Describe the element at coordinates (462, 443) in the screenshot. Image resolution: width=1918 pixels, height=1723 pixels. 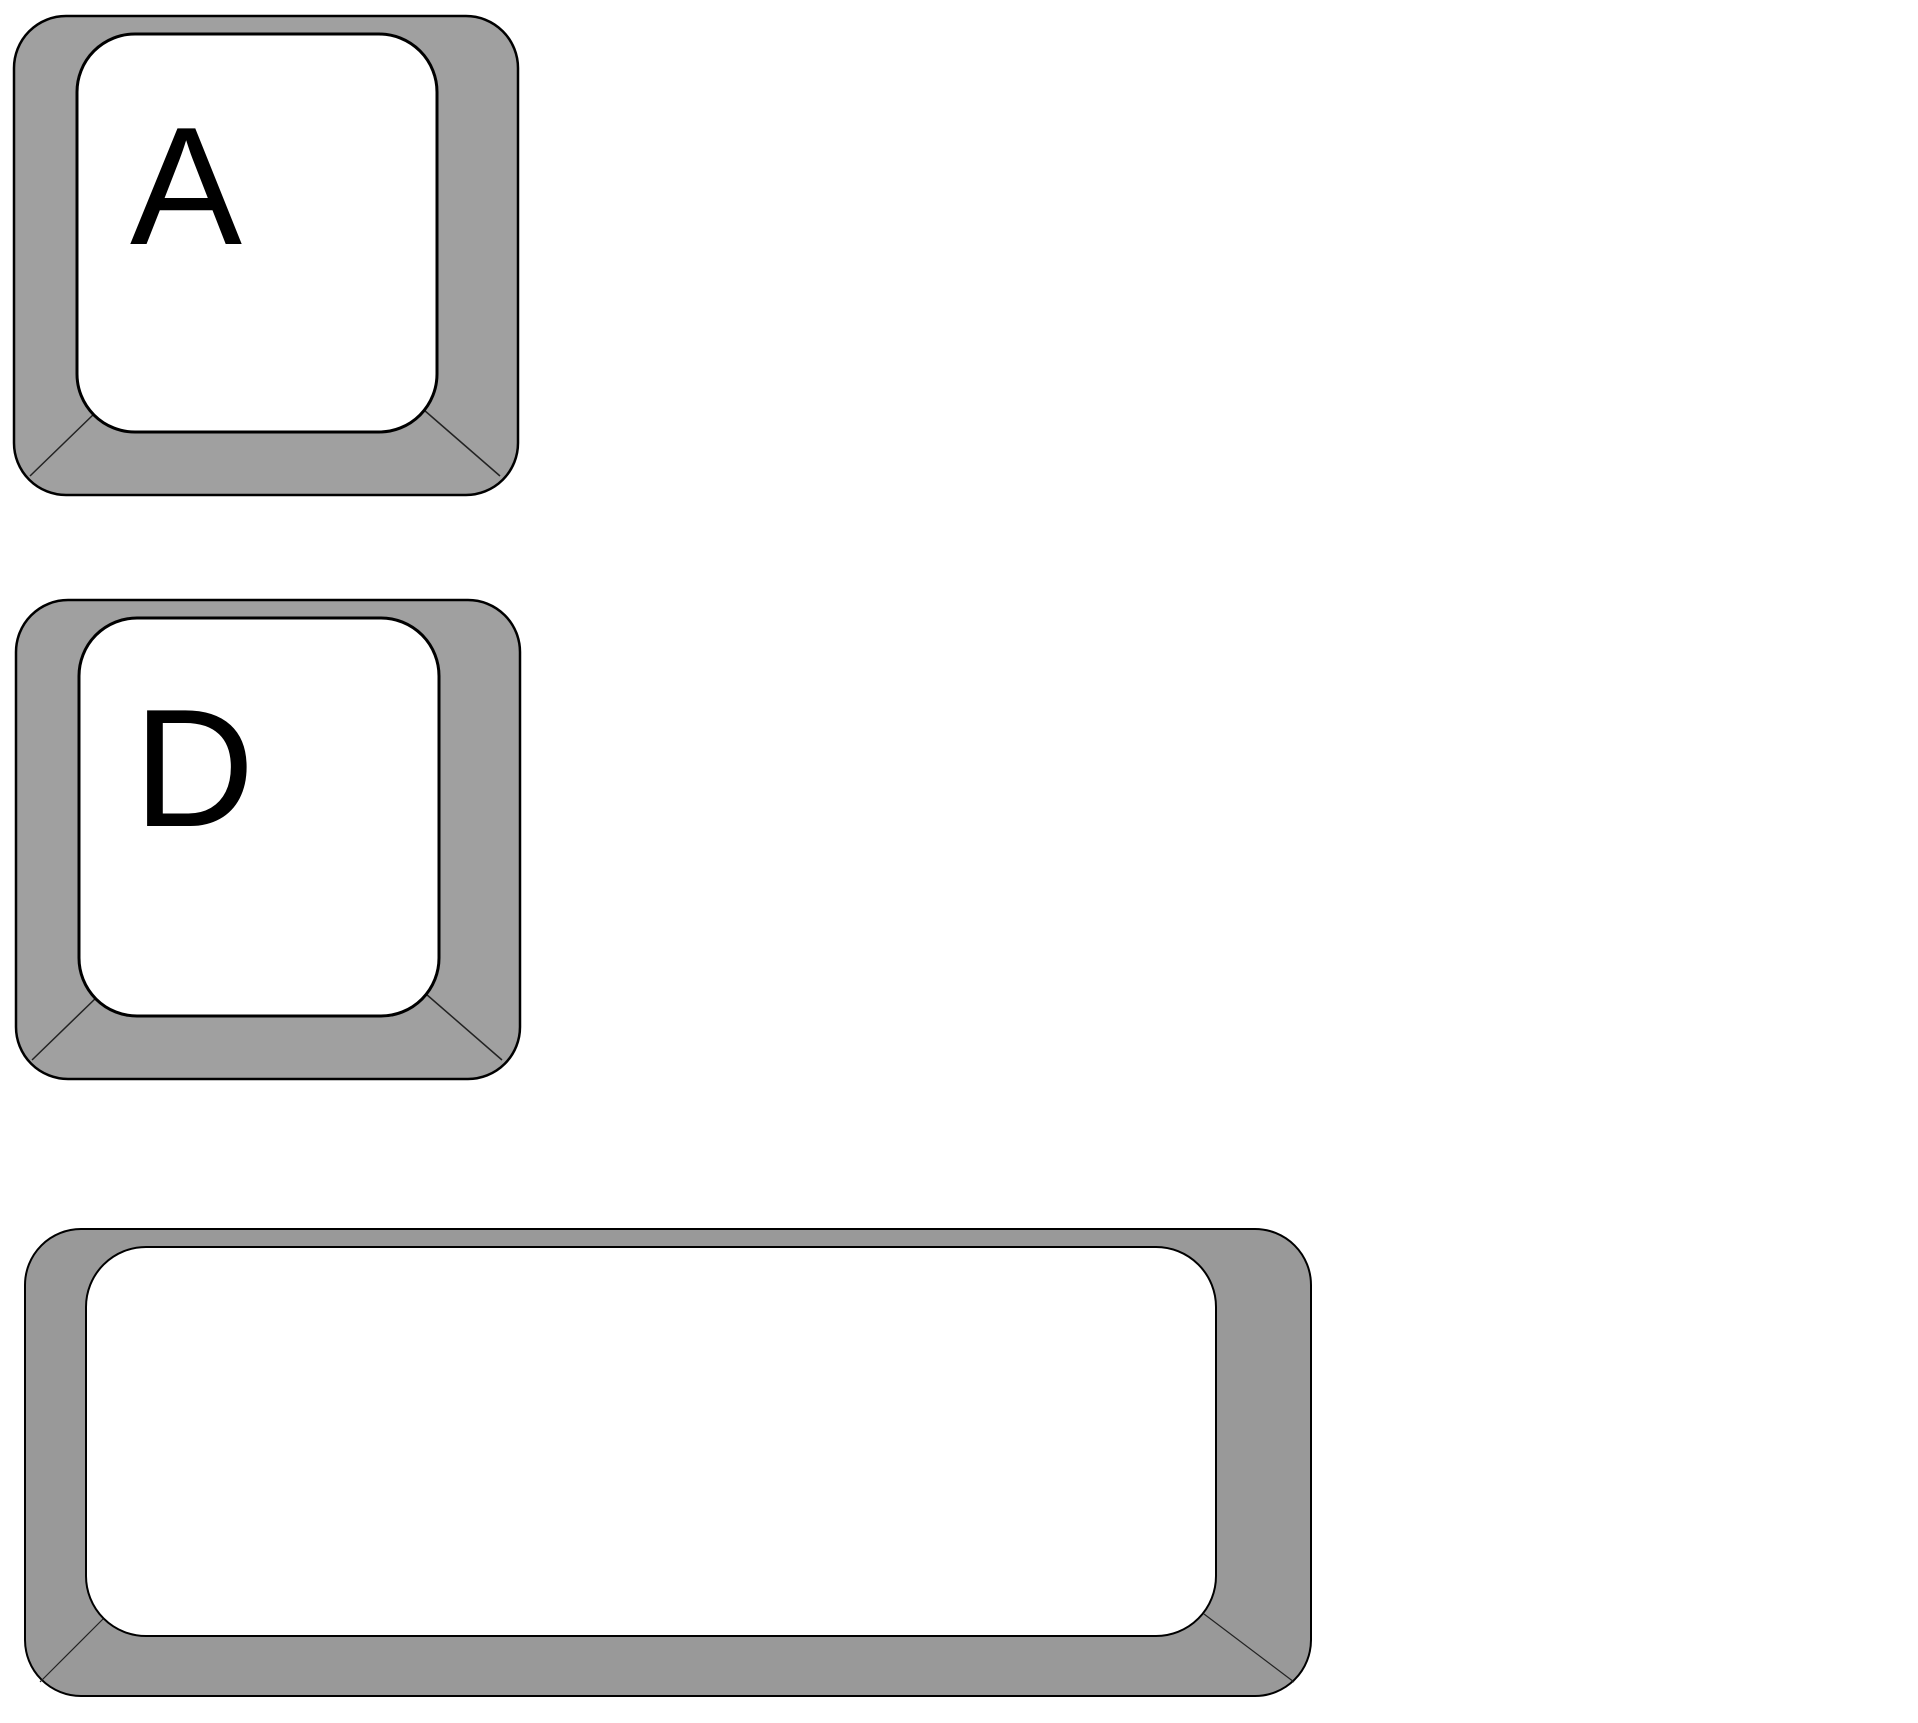
I see `key-a-bevel-right` at that location.